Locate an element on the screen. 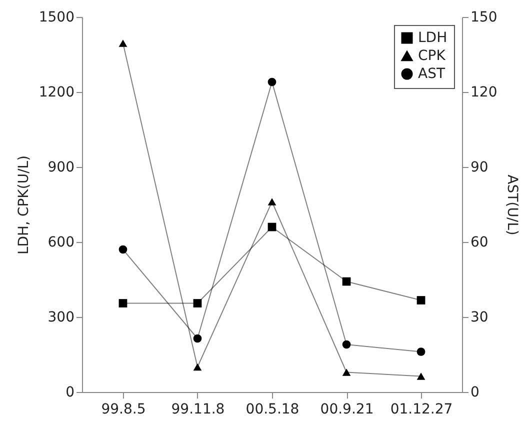  y2-tick-label: 150 is located at coordinates (484, 18).